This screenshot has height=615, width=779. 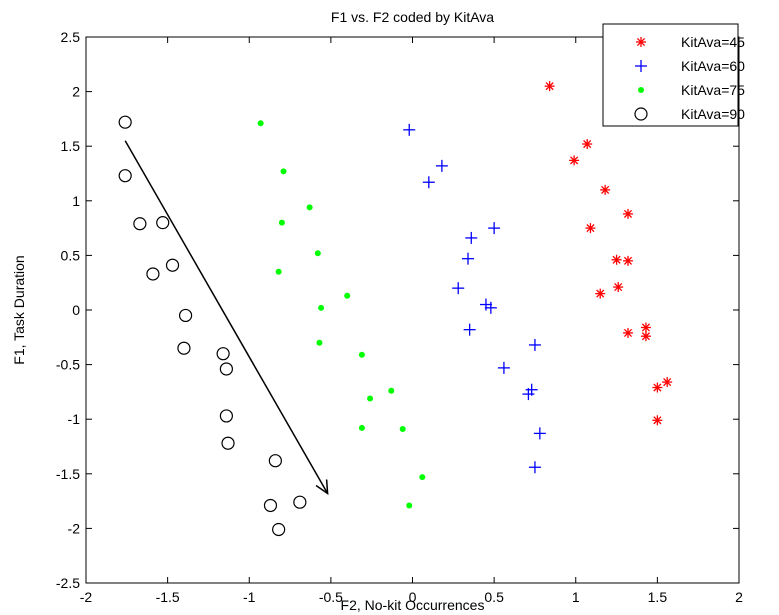 I want to click on x-axis-label: F2, No-kit Occurrences, so click(x=413, y=605).